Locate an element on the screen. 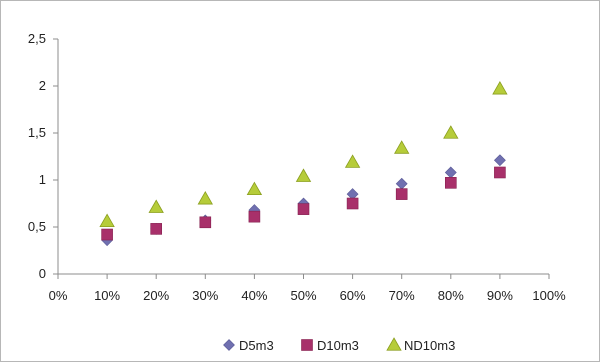 This screenshot has width=601, height=363. x-tick-label: 0% is located at coordinates (58, 295).